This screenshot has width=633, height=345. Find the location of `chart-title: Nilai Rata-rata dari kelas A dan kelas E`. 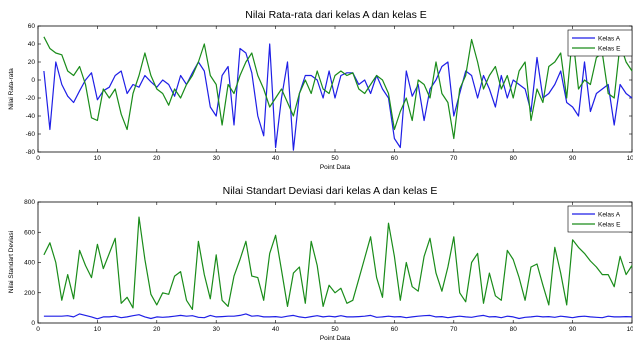

chart-title: Nilai Rata-rata dari kelas A dan kelas E is located at coordinates (336, 15).